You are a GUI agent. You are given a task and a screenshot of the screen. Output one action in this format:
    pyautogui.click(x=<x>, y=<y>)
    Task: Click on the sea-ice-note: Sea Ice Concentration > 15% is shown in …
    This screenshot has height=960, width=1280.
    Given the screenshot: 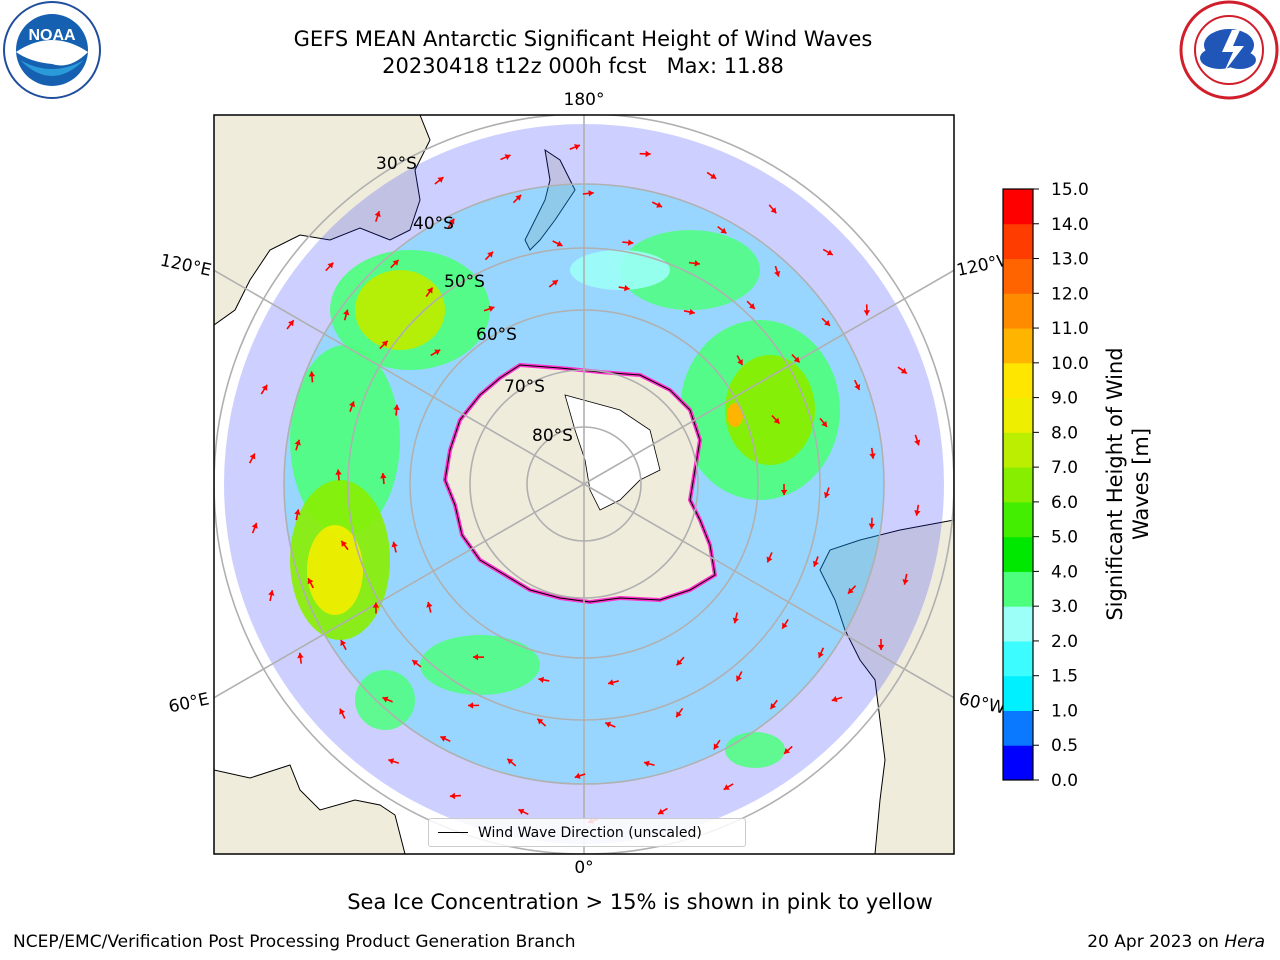 What is the action you would take?
    pyautogui.click(x=640, y=902)
    